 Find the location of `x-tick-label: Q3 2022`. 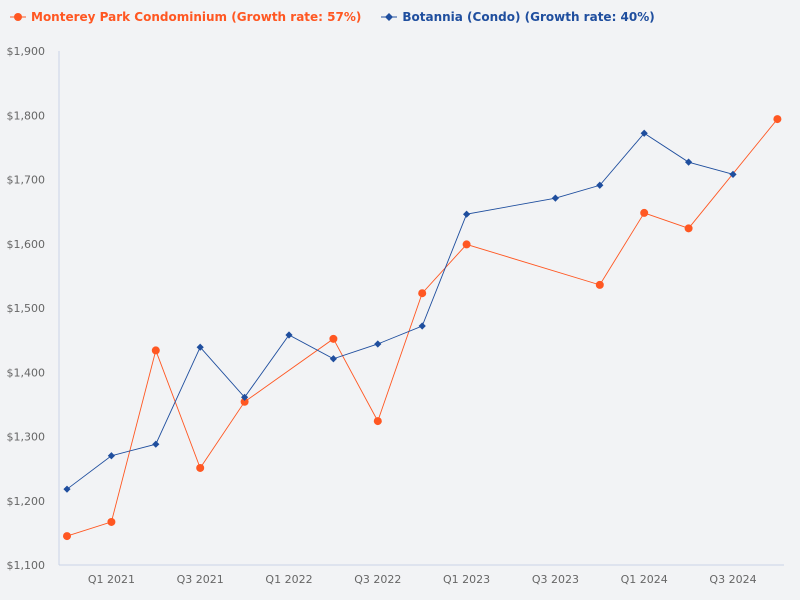

x-tick-label: Q3 2022 is located at coordinates (377, 579).